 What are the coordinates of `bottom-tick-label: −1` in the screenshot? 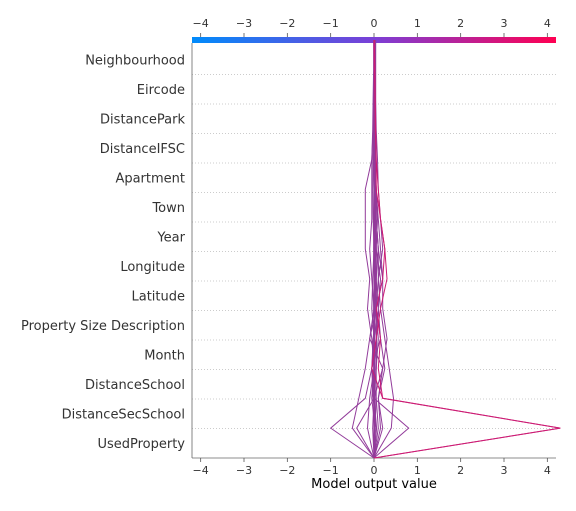 It's located at (331, 470).